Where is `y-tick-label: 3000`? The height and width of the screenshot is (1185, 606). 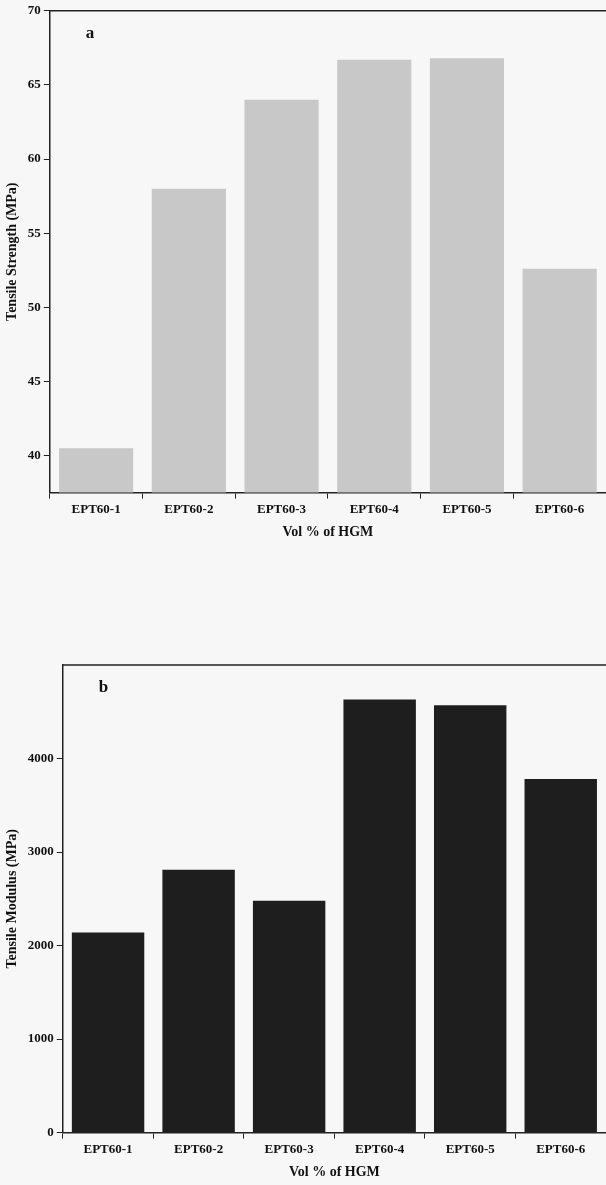
y-tick-label: 3000 is located at coordinates (40, 851).